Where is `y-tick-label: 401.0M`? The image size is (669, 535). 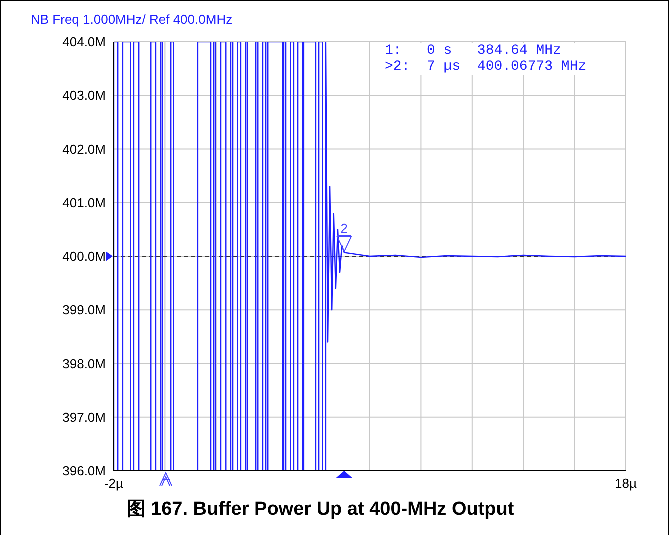 y-tick-label: 401.0M is located at coordinates (84, 202).